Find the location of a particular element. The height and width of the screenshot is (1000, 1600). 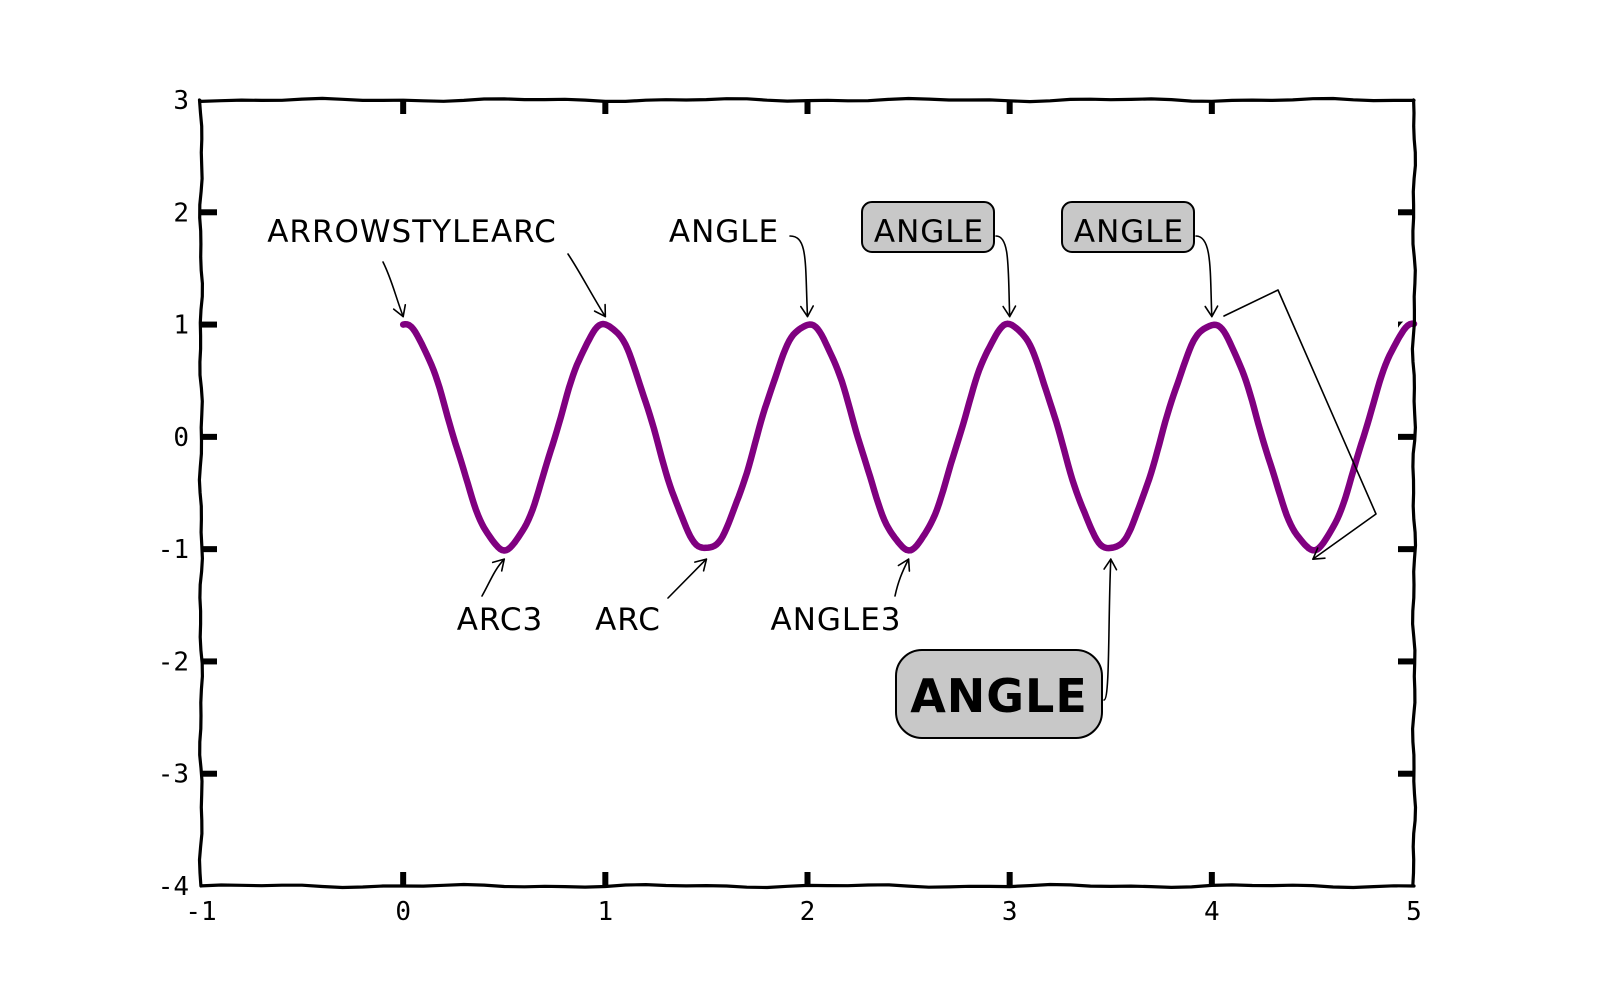

x-tick-label: 2 is located at coordinates (808, 912).